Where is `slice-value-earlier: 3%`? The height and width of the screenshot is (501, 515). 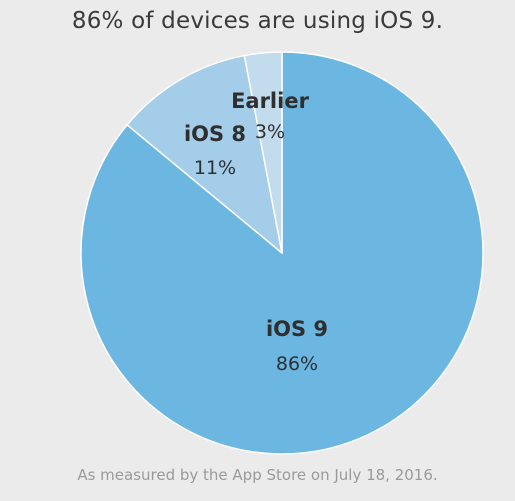 slice-value-earlier: 3% is located at coordinates (270, 132).